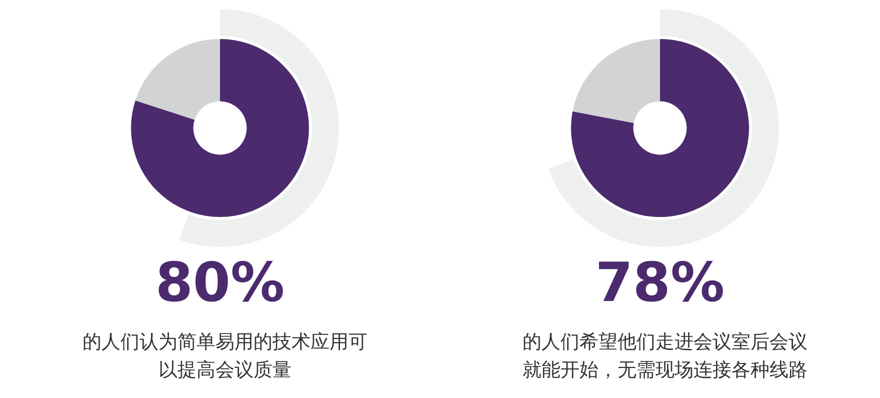  I want to click on text: 的人们认为简单易用的技术应用可以提高会议质量, so click(225, 356).